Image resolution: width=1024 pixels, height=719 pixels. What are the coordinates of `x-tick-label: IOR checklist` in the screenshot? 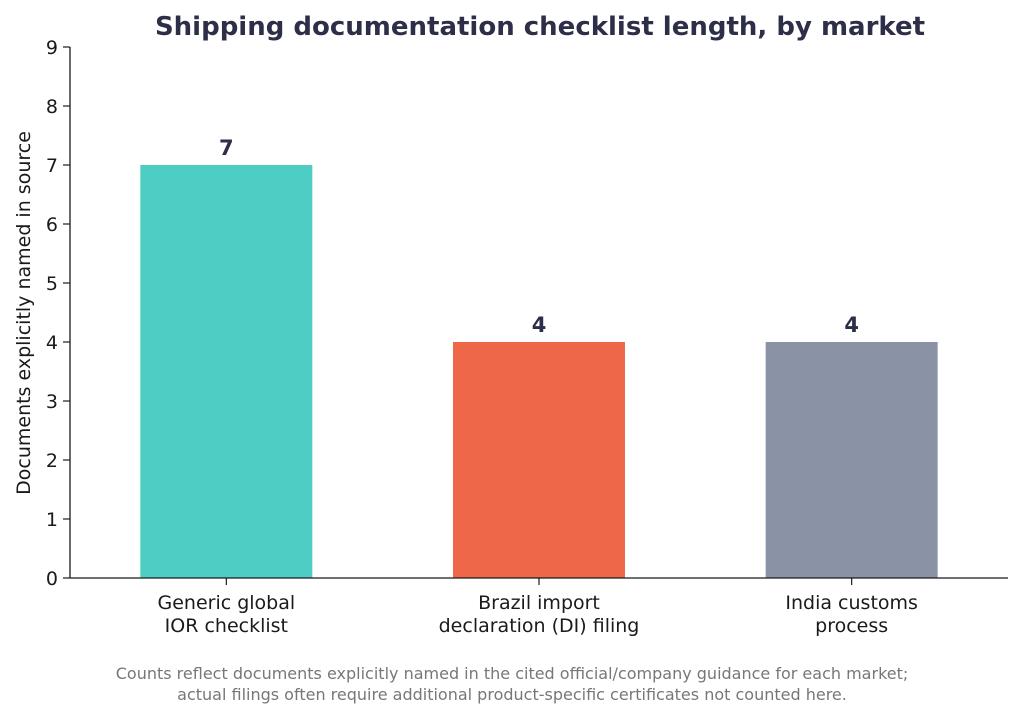 It's located at (226, 626).